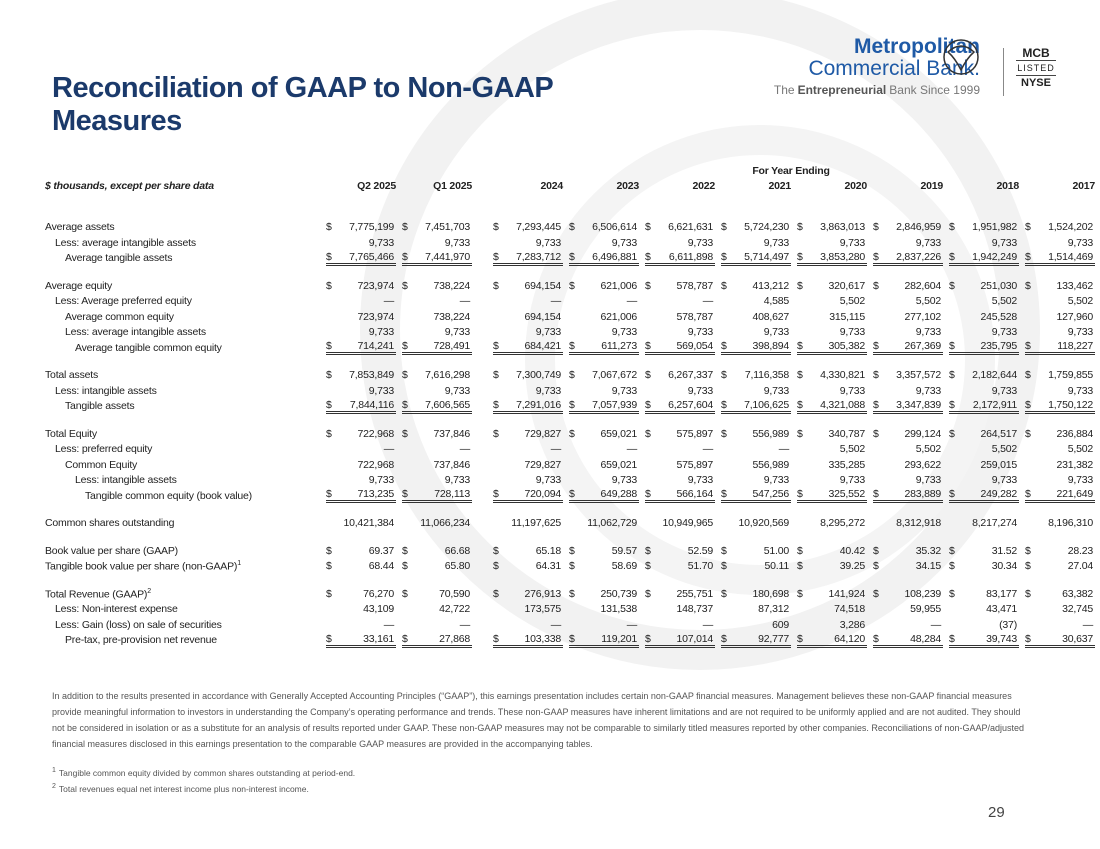 Image resolution: width=1100 pixels, height=849 pixels. Describe the element at coordinates (770, 464) in the screenshot. I see `value: 556,989` at that location.